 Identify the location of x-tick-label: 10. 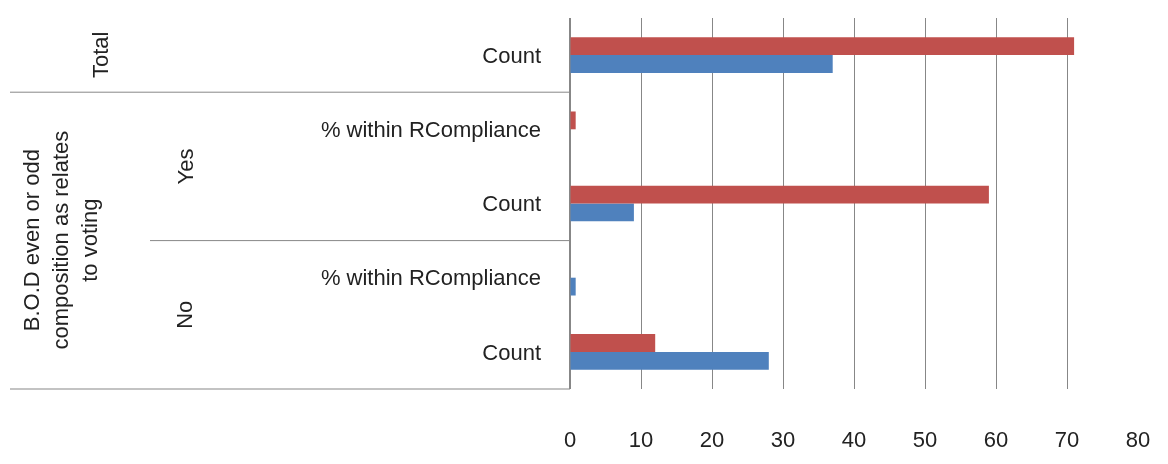
(641, 439).